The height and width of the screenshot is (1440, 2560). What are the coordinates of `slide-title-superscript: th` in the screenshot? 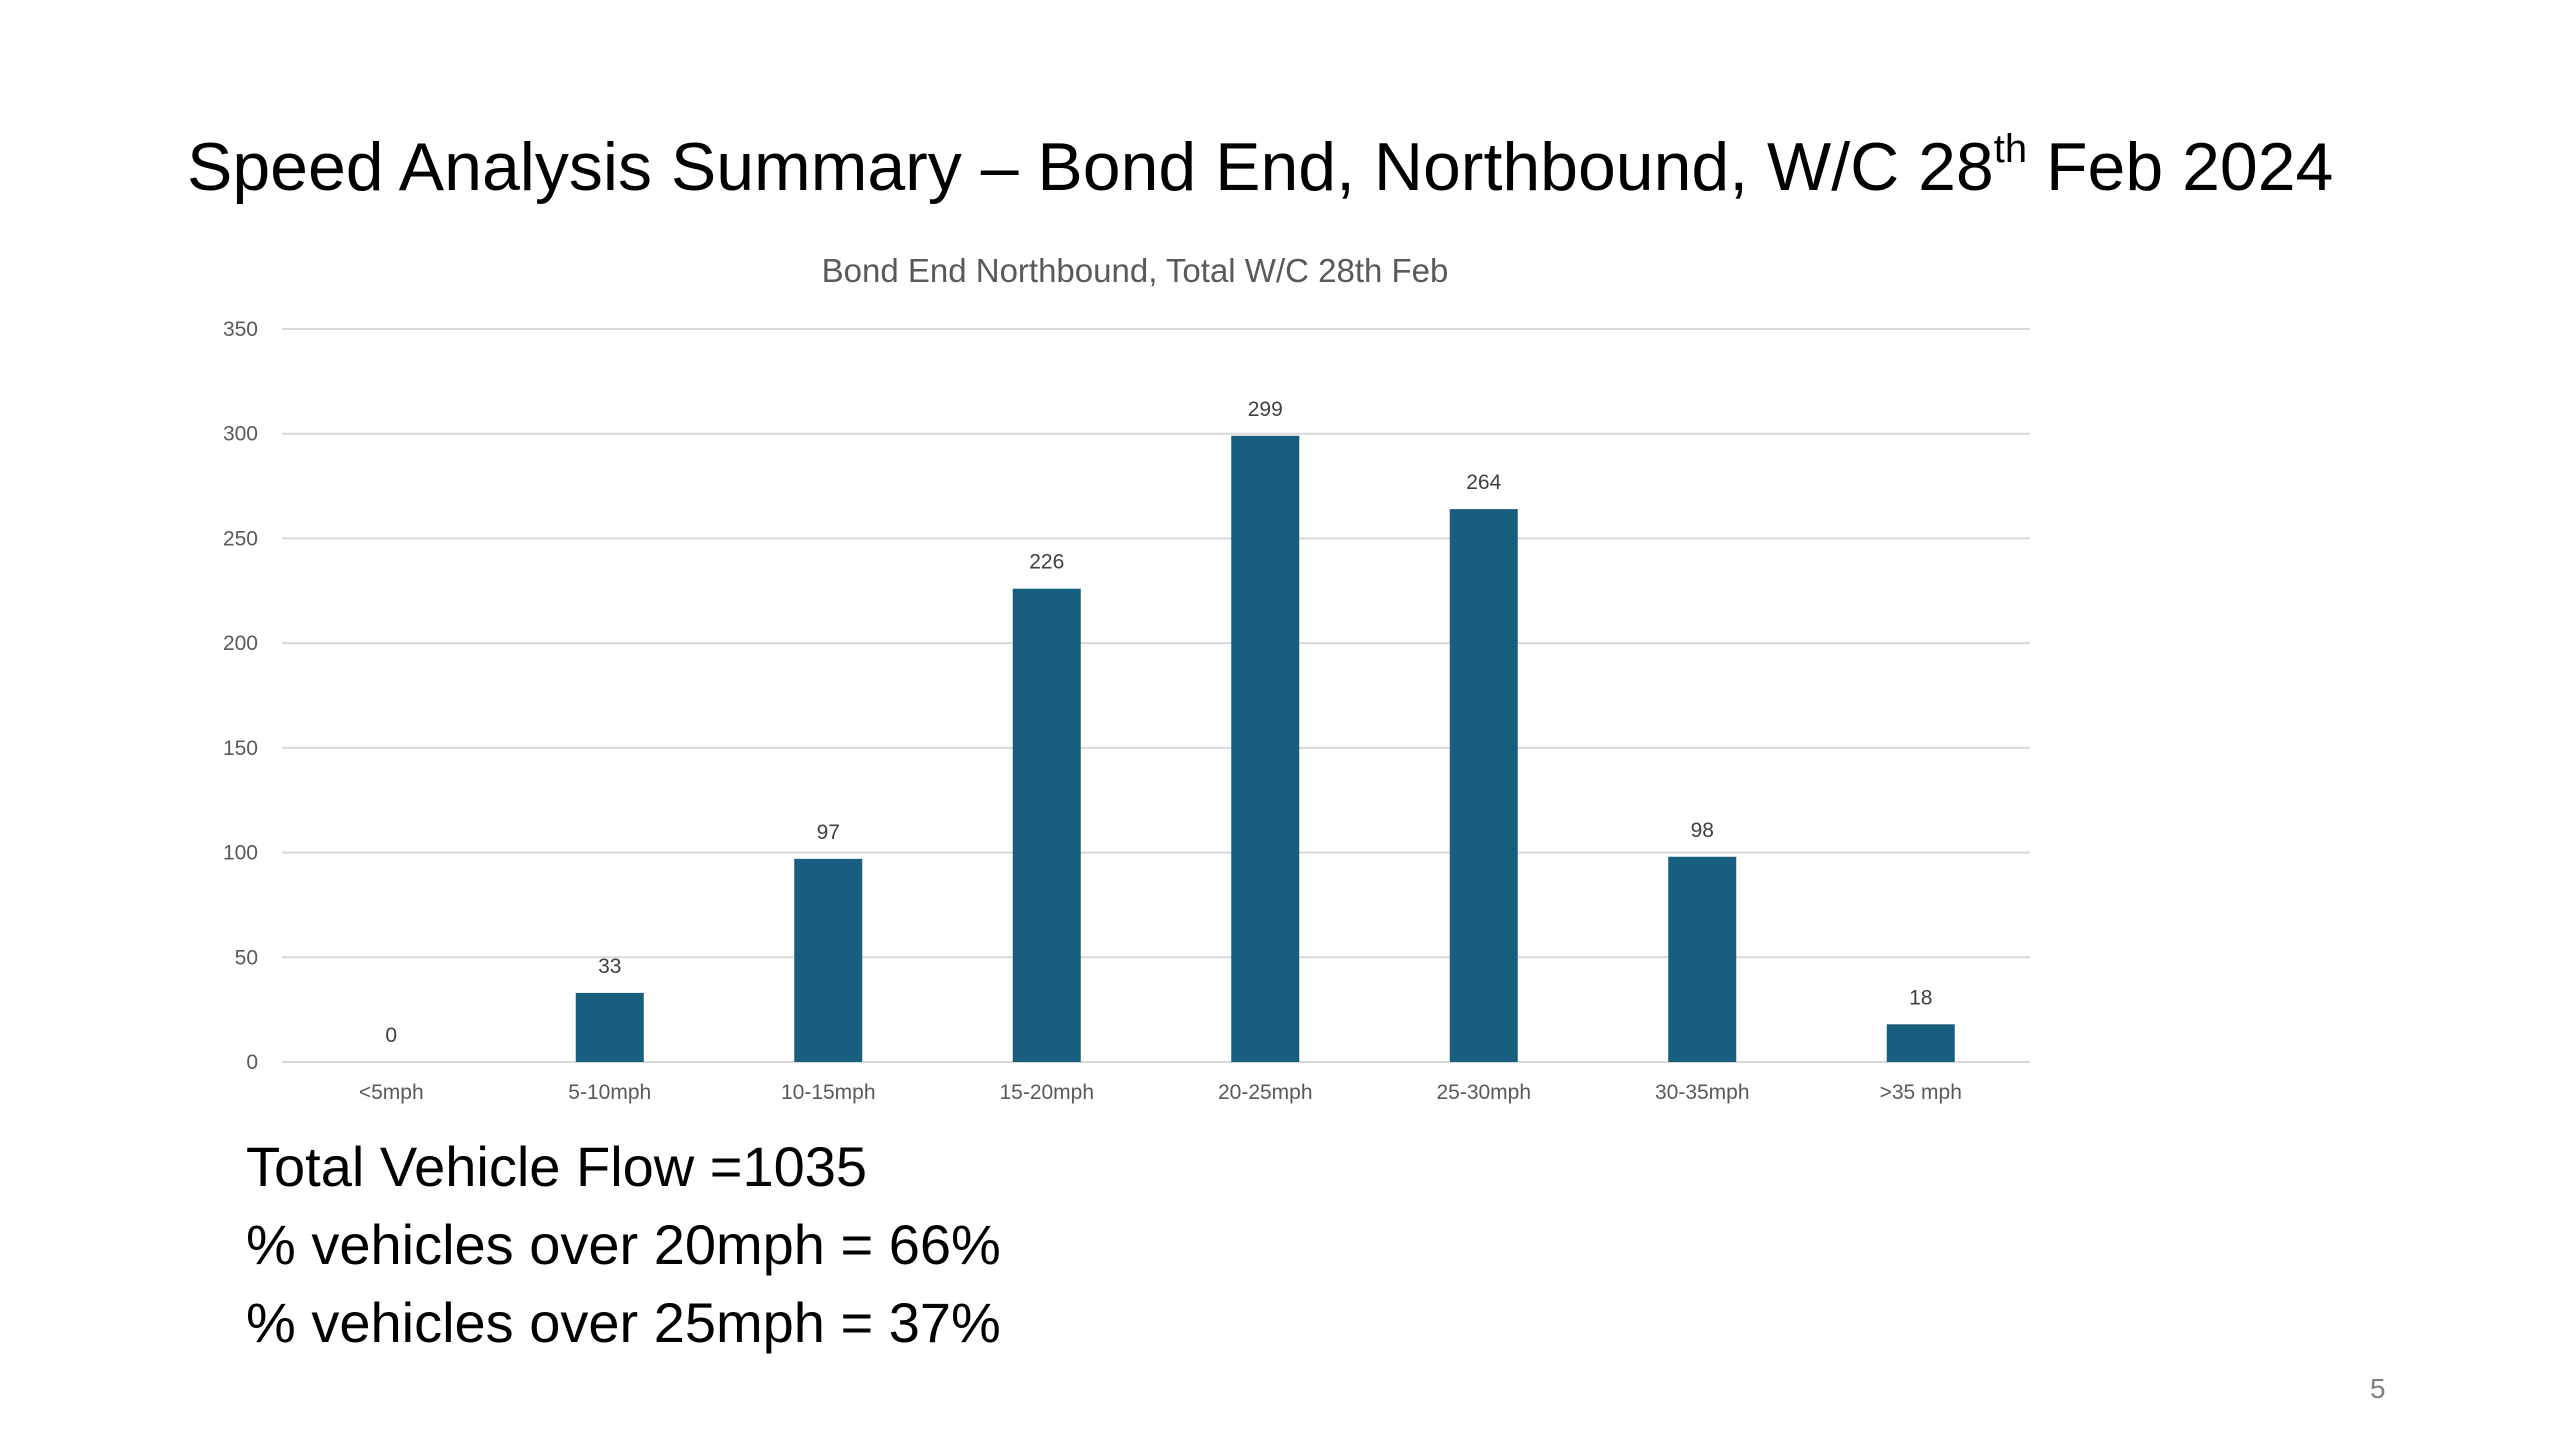 It's located at (2010, 149).